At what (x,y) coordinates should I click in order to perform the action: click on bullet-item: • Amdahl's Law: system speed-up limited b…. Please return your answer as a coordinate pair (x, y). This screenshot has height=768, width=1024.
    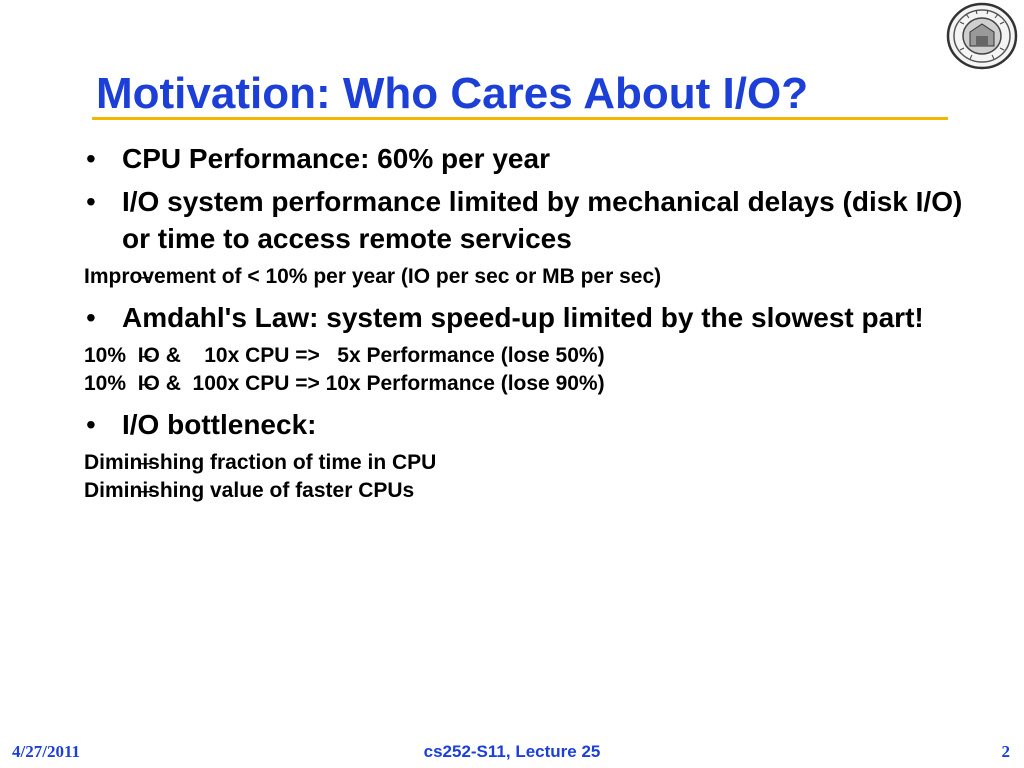
    Looking at the image, I should click on (534, 348).